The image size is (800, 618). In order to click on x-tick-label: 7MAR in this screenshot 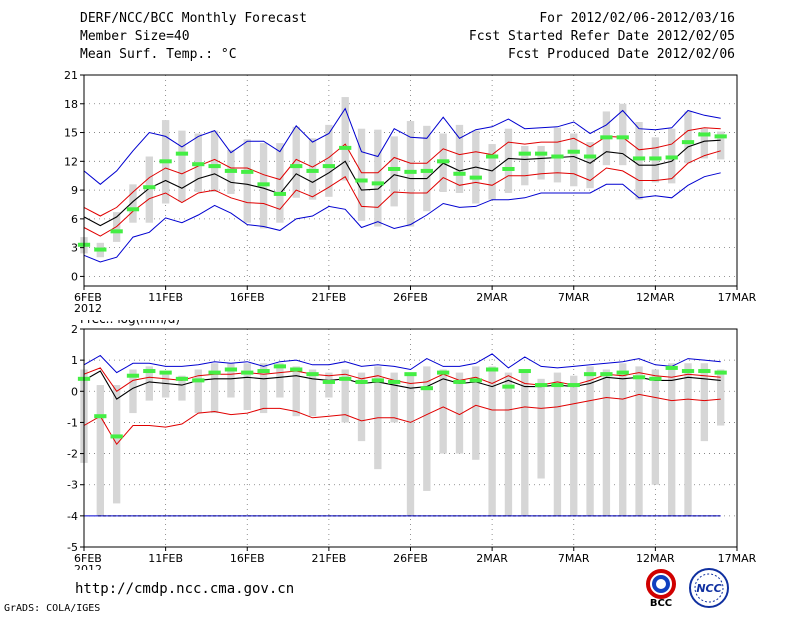, I will do `click(574, 558)`.